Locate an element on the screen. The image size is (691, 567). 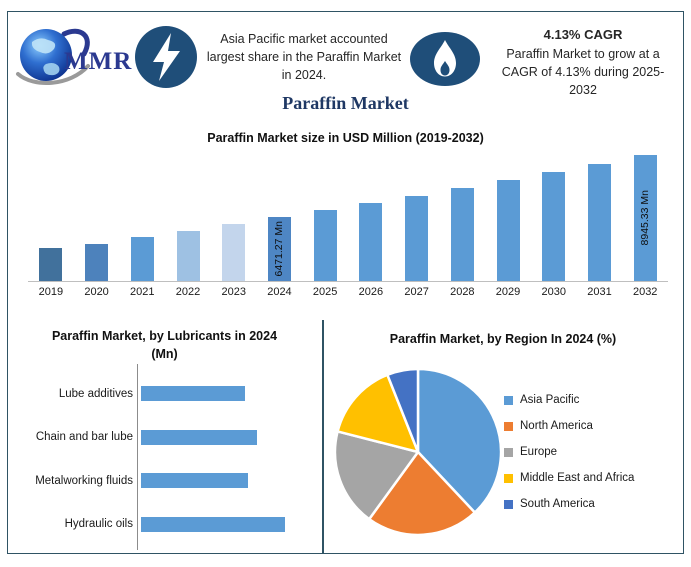
bar-2032: 8945.33 Mn is located at coordinates (645, 218).